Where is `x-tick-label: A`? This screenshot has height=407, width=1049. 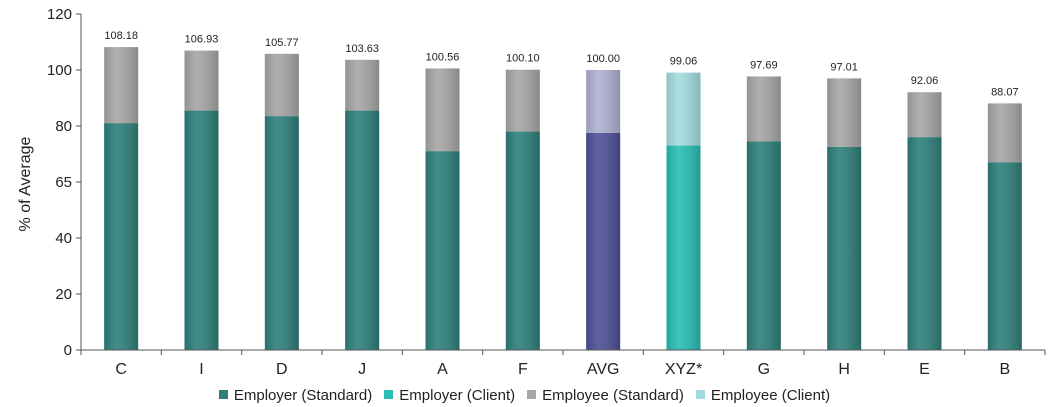 x-tick-label: A is located at coordinates (442, 369).